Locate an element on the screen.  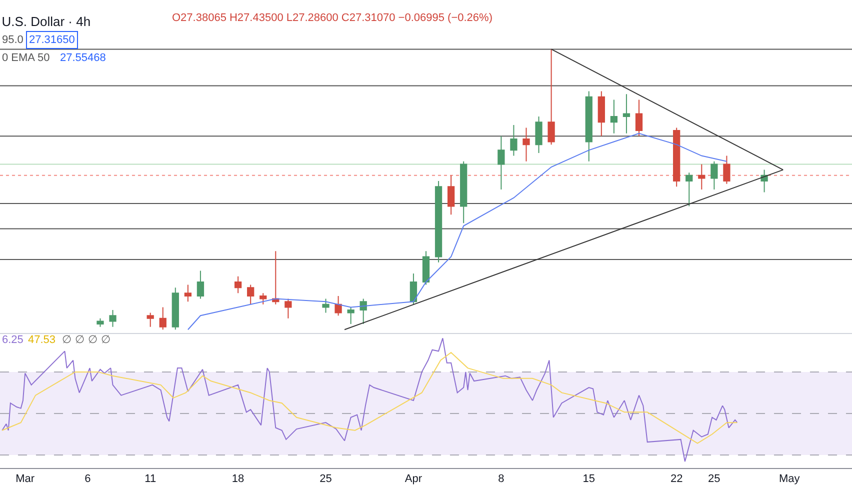
x-tick-label: May is located at coordinates (789, 479).